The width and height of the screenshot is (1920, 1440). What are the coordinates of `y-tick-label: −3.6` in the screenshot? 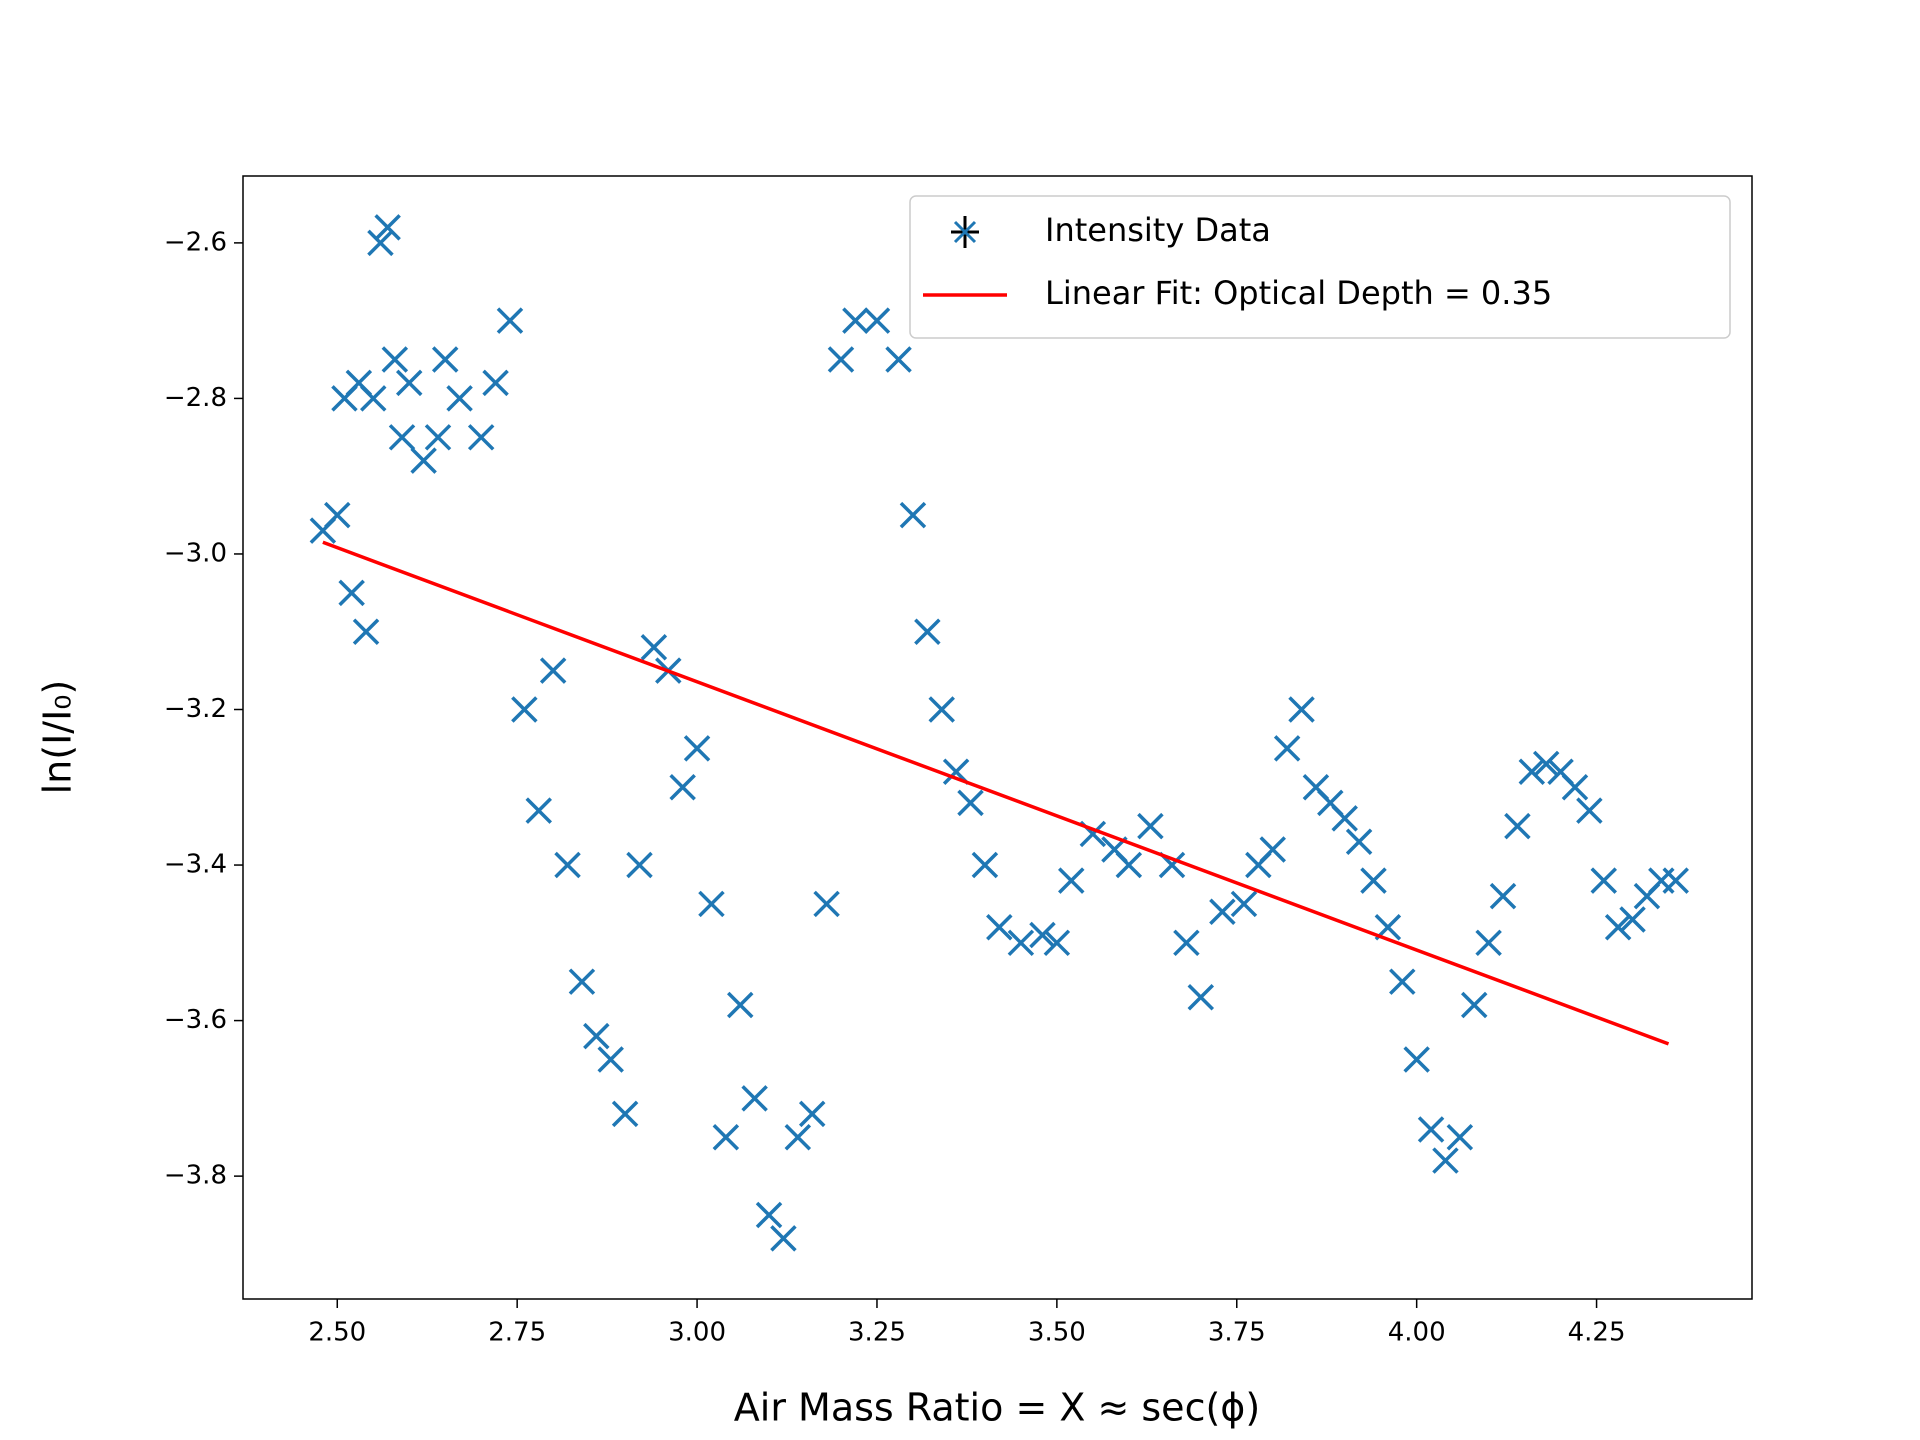 It's located at (195, 1020).